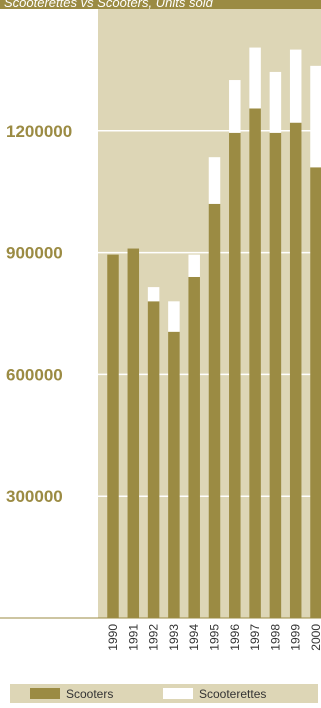  I want to click on legend-label-scooters: Scooters, so click(89, 694).